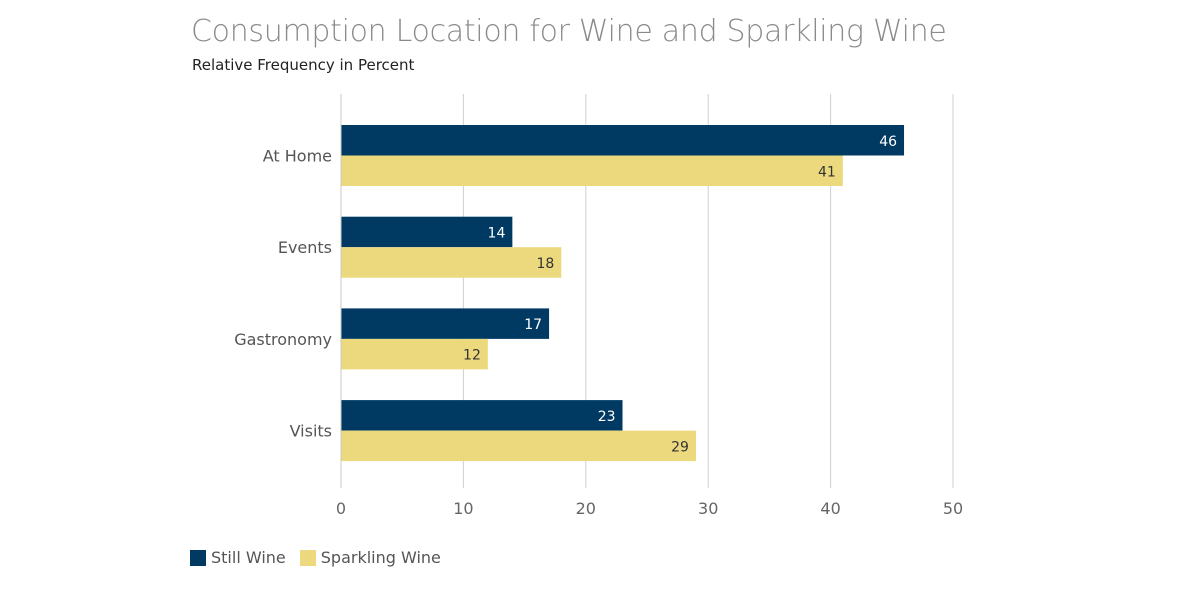  What do you see at coordinates (586, 508) in the screenshot?
I see `x-tick-label-20: 20` at bounding box center [586, 508].